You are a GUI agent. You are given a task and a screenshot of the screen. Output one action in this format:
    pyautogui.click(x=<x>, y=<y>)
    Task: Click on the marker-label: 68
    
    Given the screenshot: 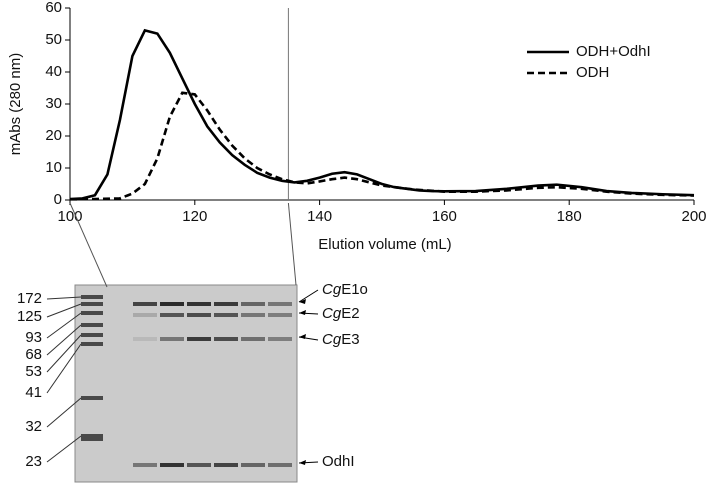 What is the action you would take?
    pyautogui.click(x=33, y=354)
    